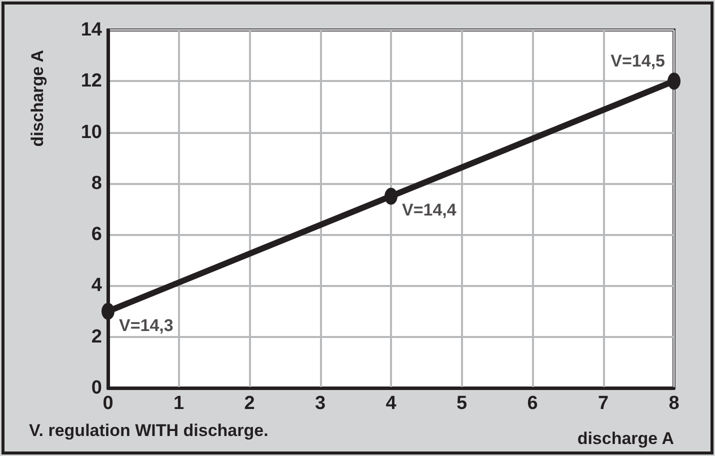  Describe the element at coordinates (603, 403) in the screenshot. I see `x-tick-label: 7` at that location.